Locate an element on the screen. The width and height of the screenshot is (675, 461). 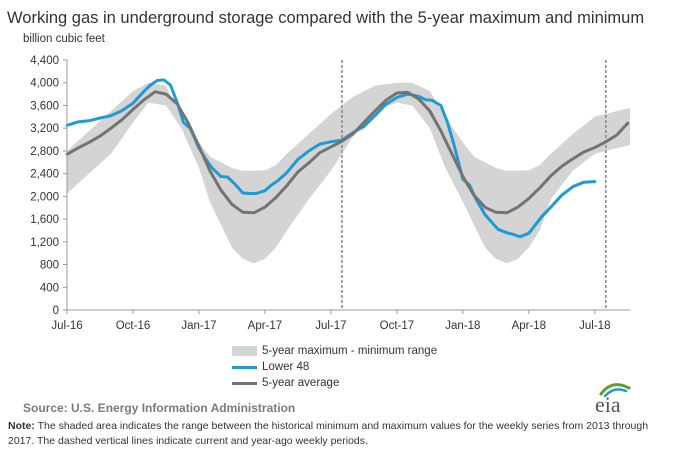
legend-item-band: 5-year maximum - minimum range is located at coordinates (334, 351).